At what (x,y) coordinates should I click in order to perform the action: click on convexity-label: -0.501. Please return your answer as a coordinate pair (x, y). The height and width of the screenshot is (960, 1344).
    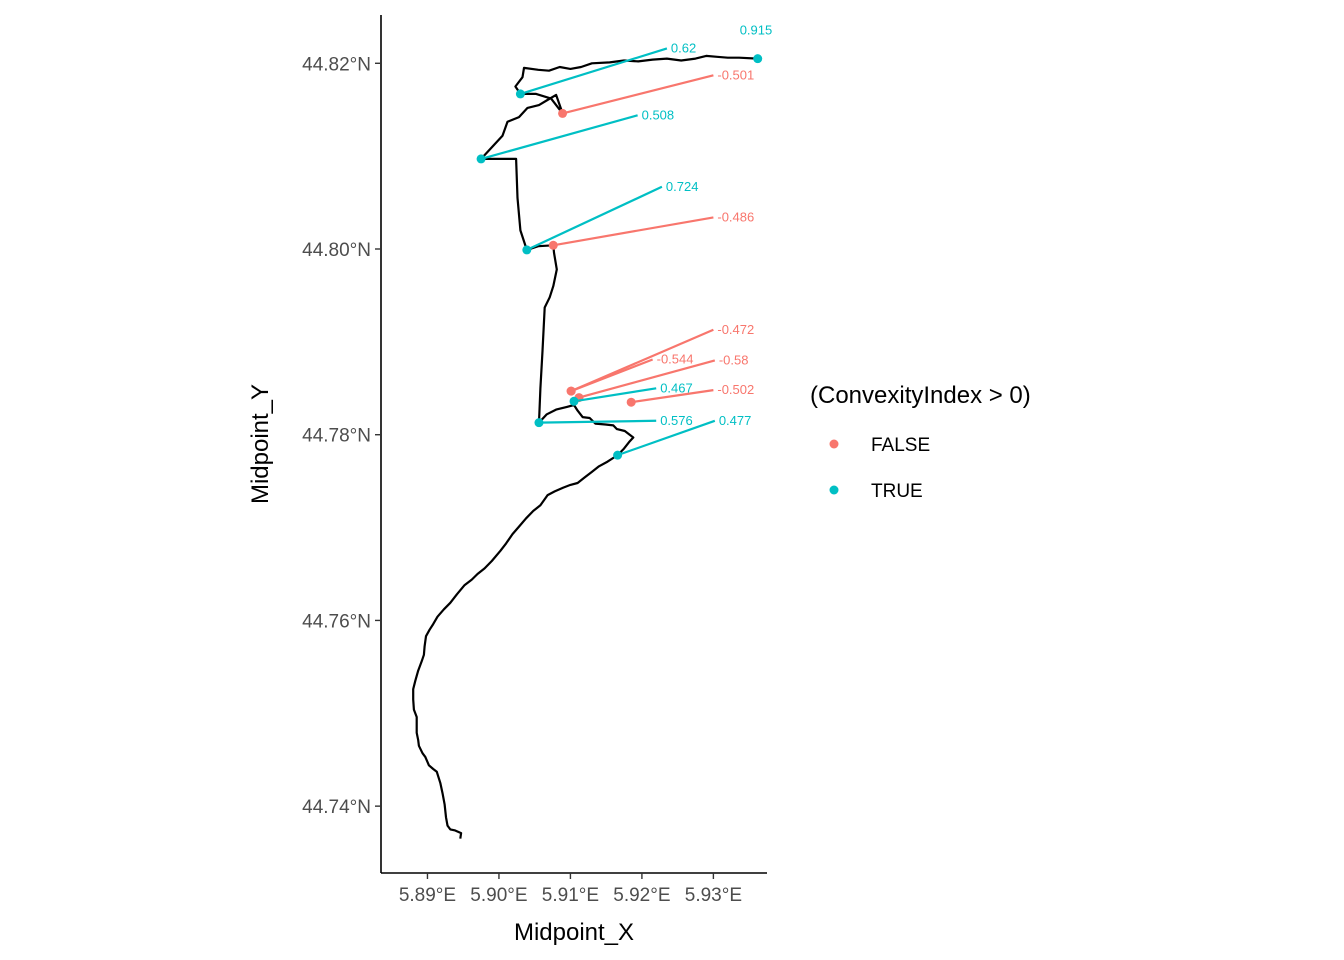
    Looking at the image, I should click on (735, 74).